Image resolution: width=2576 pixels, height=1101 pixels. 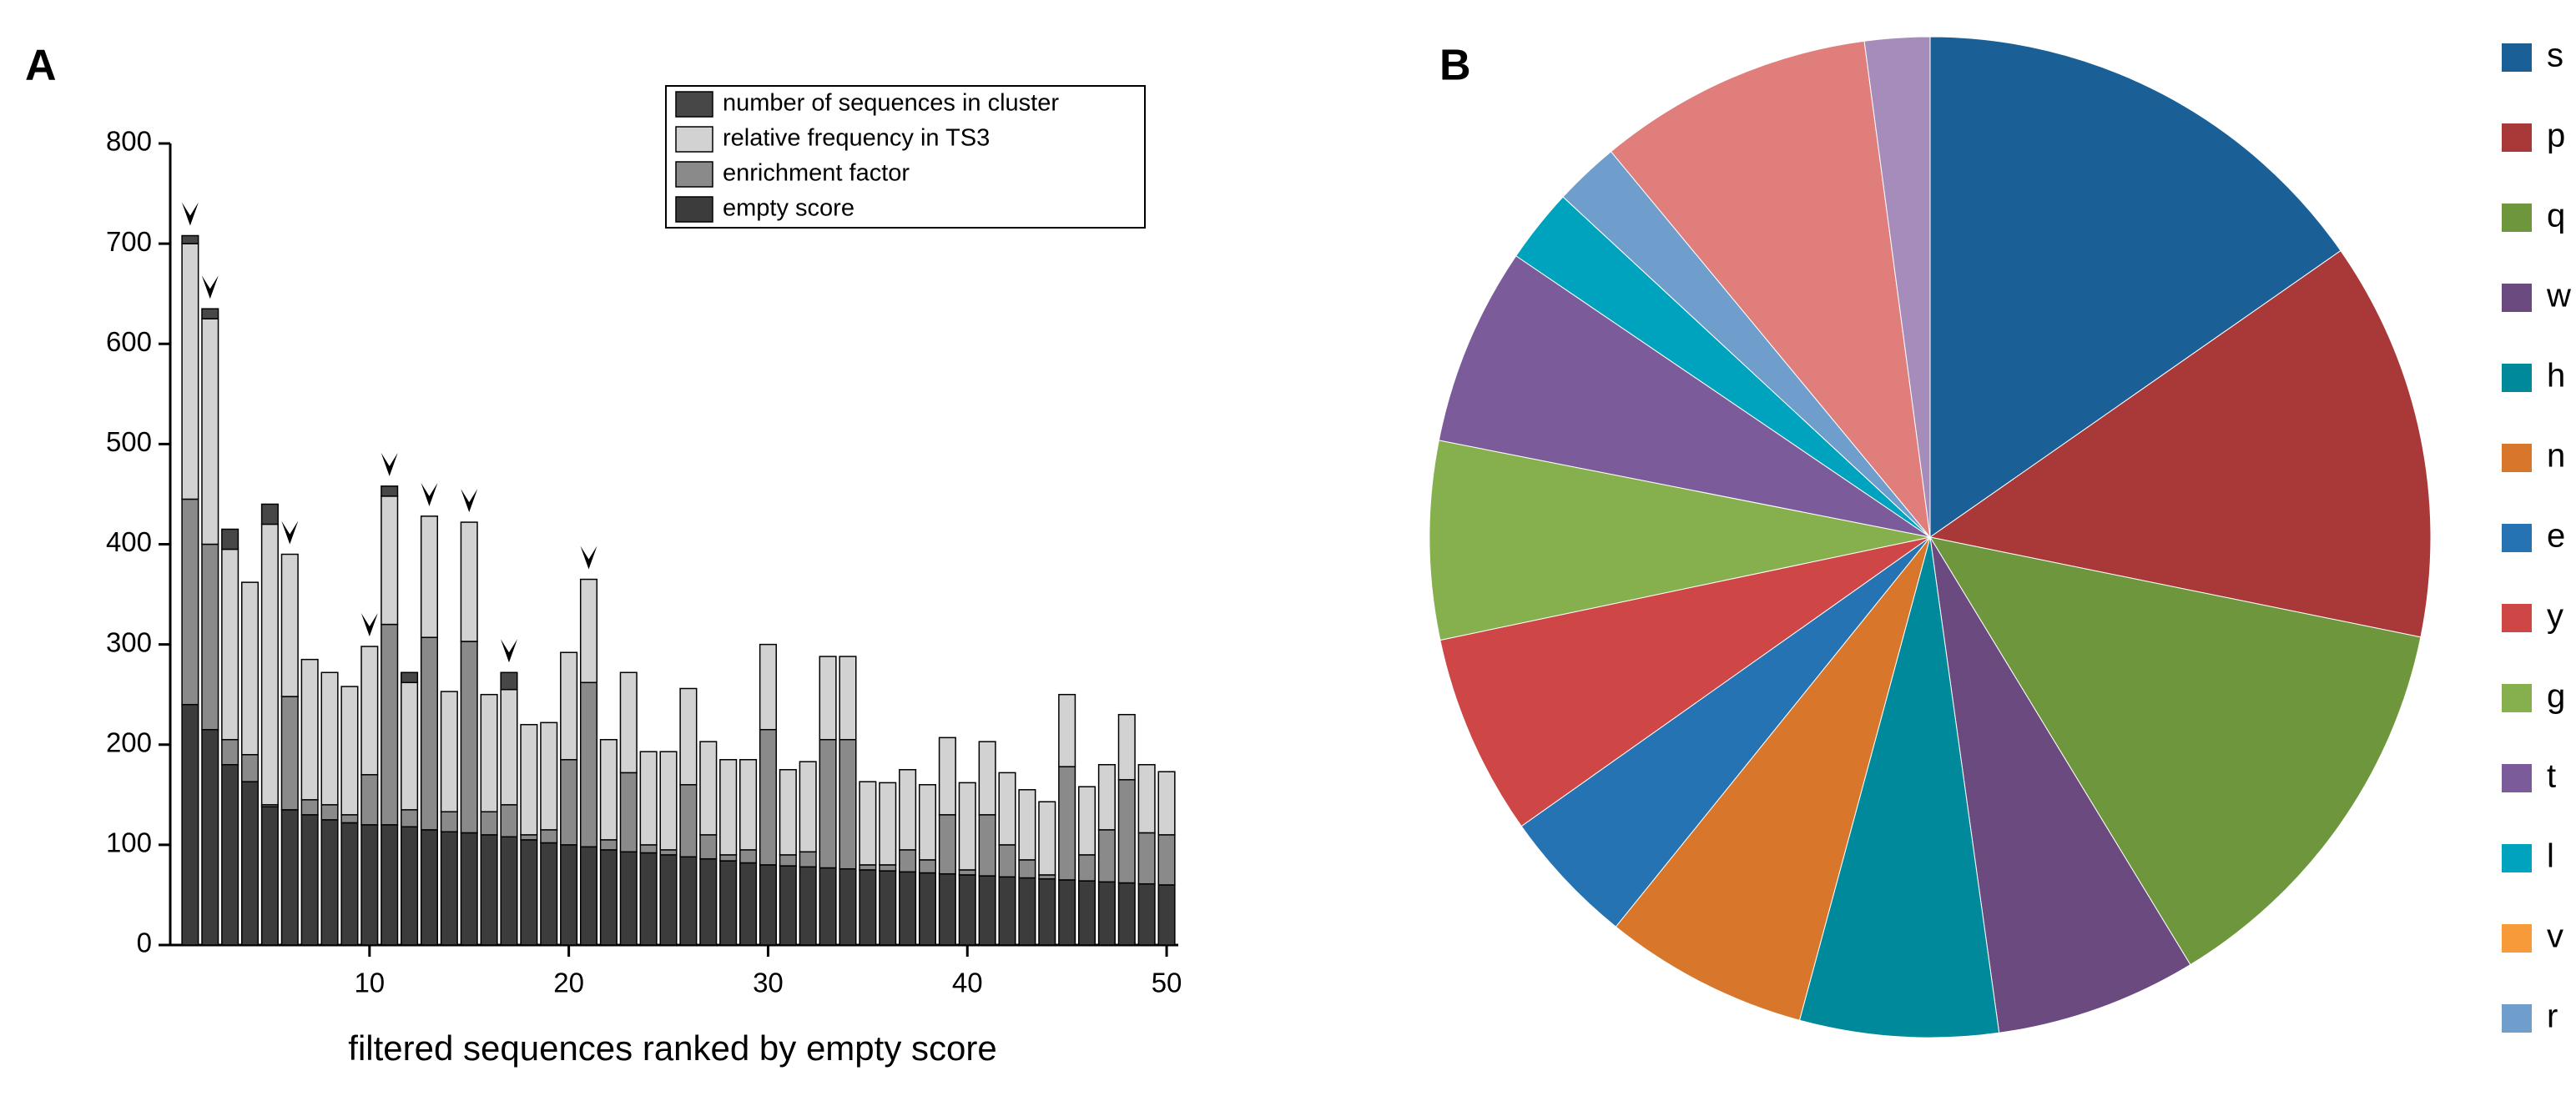 What do you see at coordinates (857, 138) in the screenshot?
I see `legend-label: relative frequency in TS3` at bounding box center [857, 138].